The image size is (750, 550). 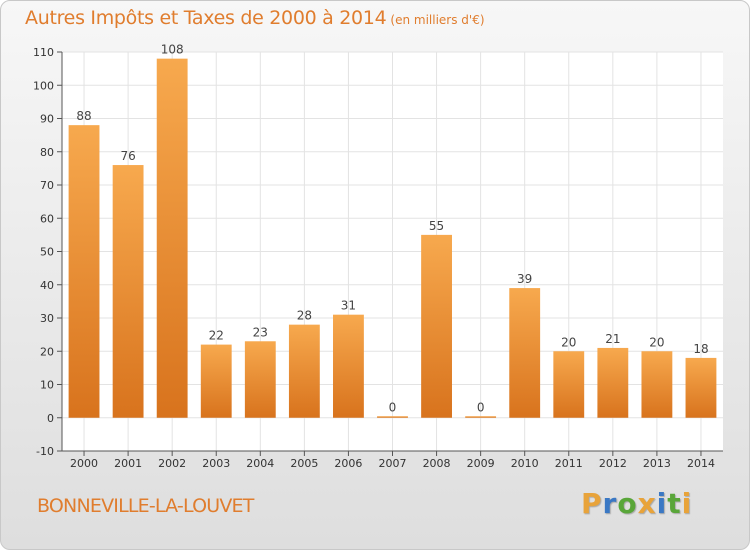 I want to click on value-label: 76, so click(x=127, y=156).